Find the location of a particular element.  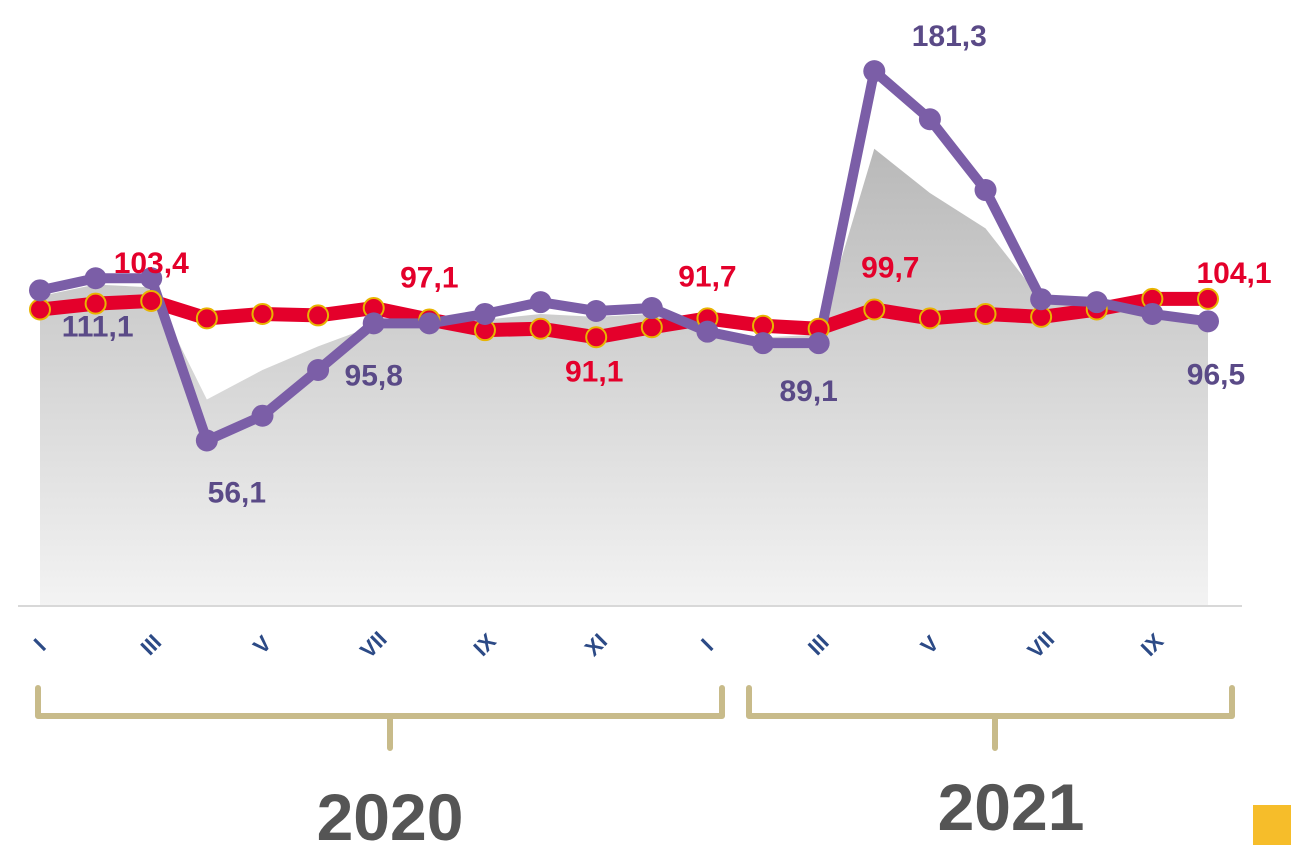

data-label: 89,1 is located at coordinates (808, 391).